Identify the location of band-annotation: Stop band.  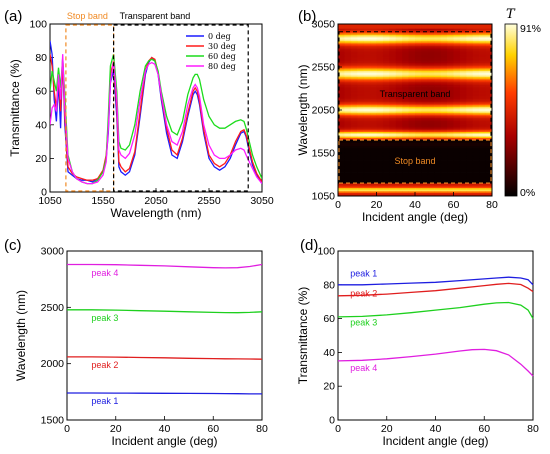
(414, 161).